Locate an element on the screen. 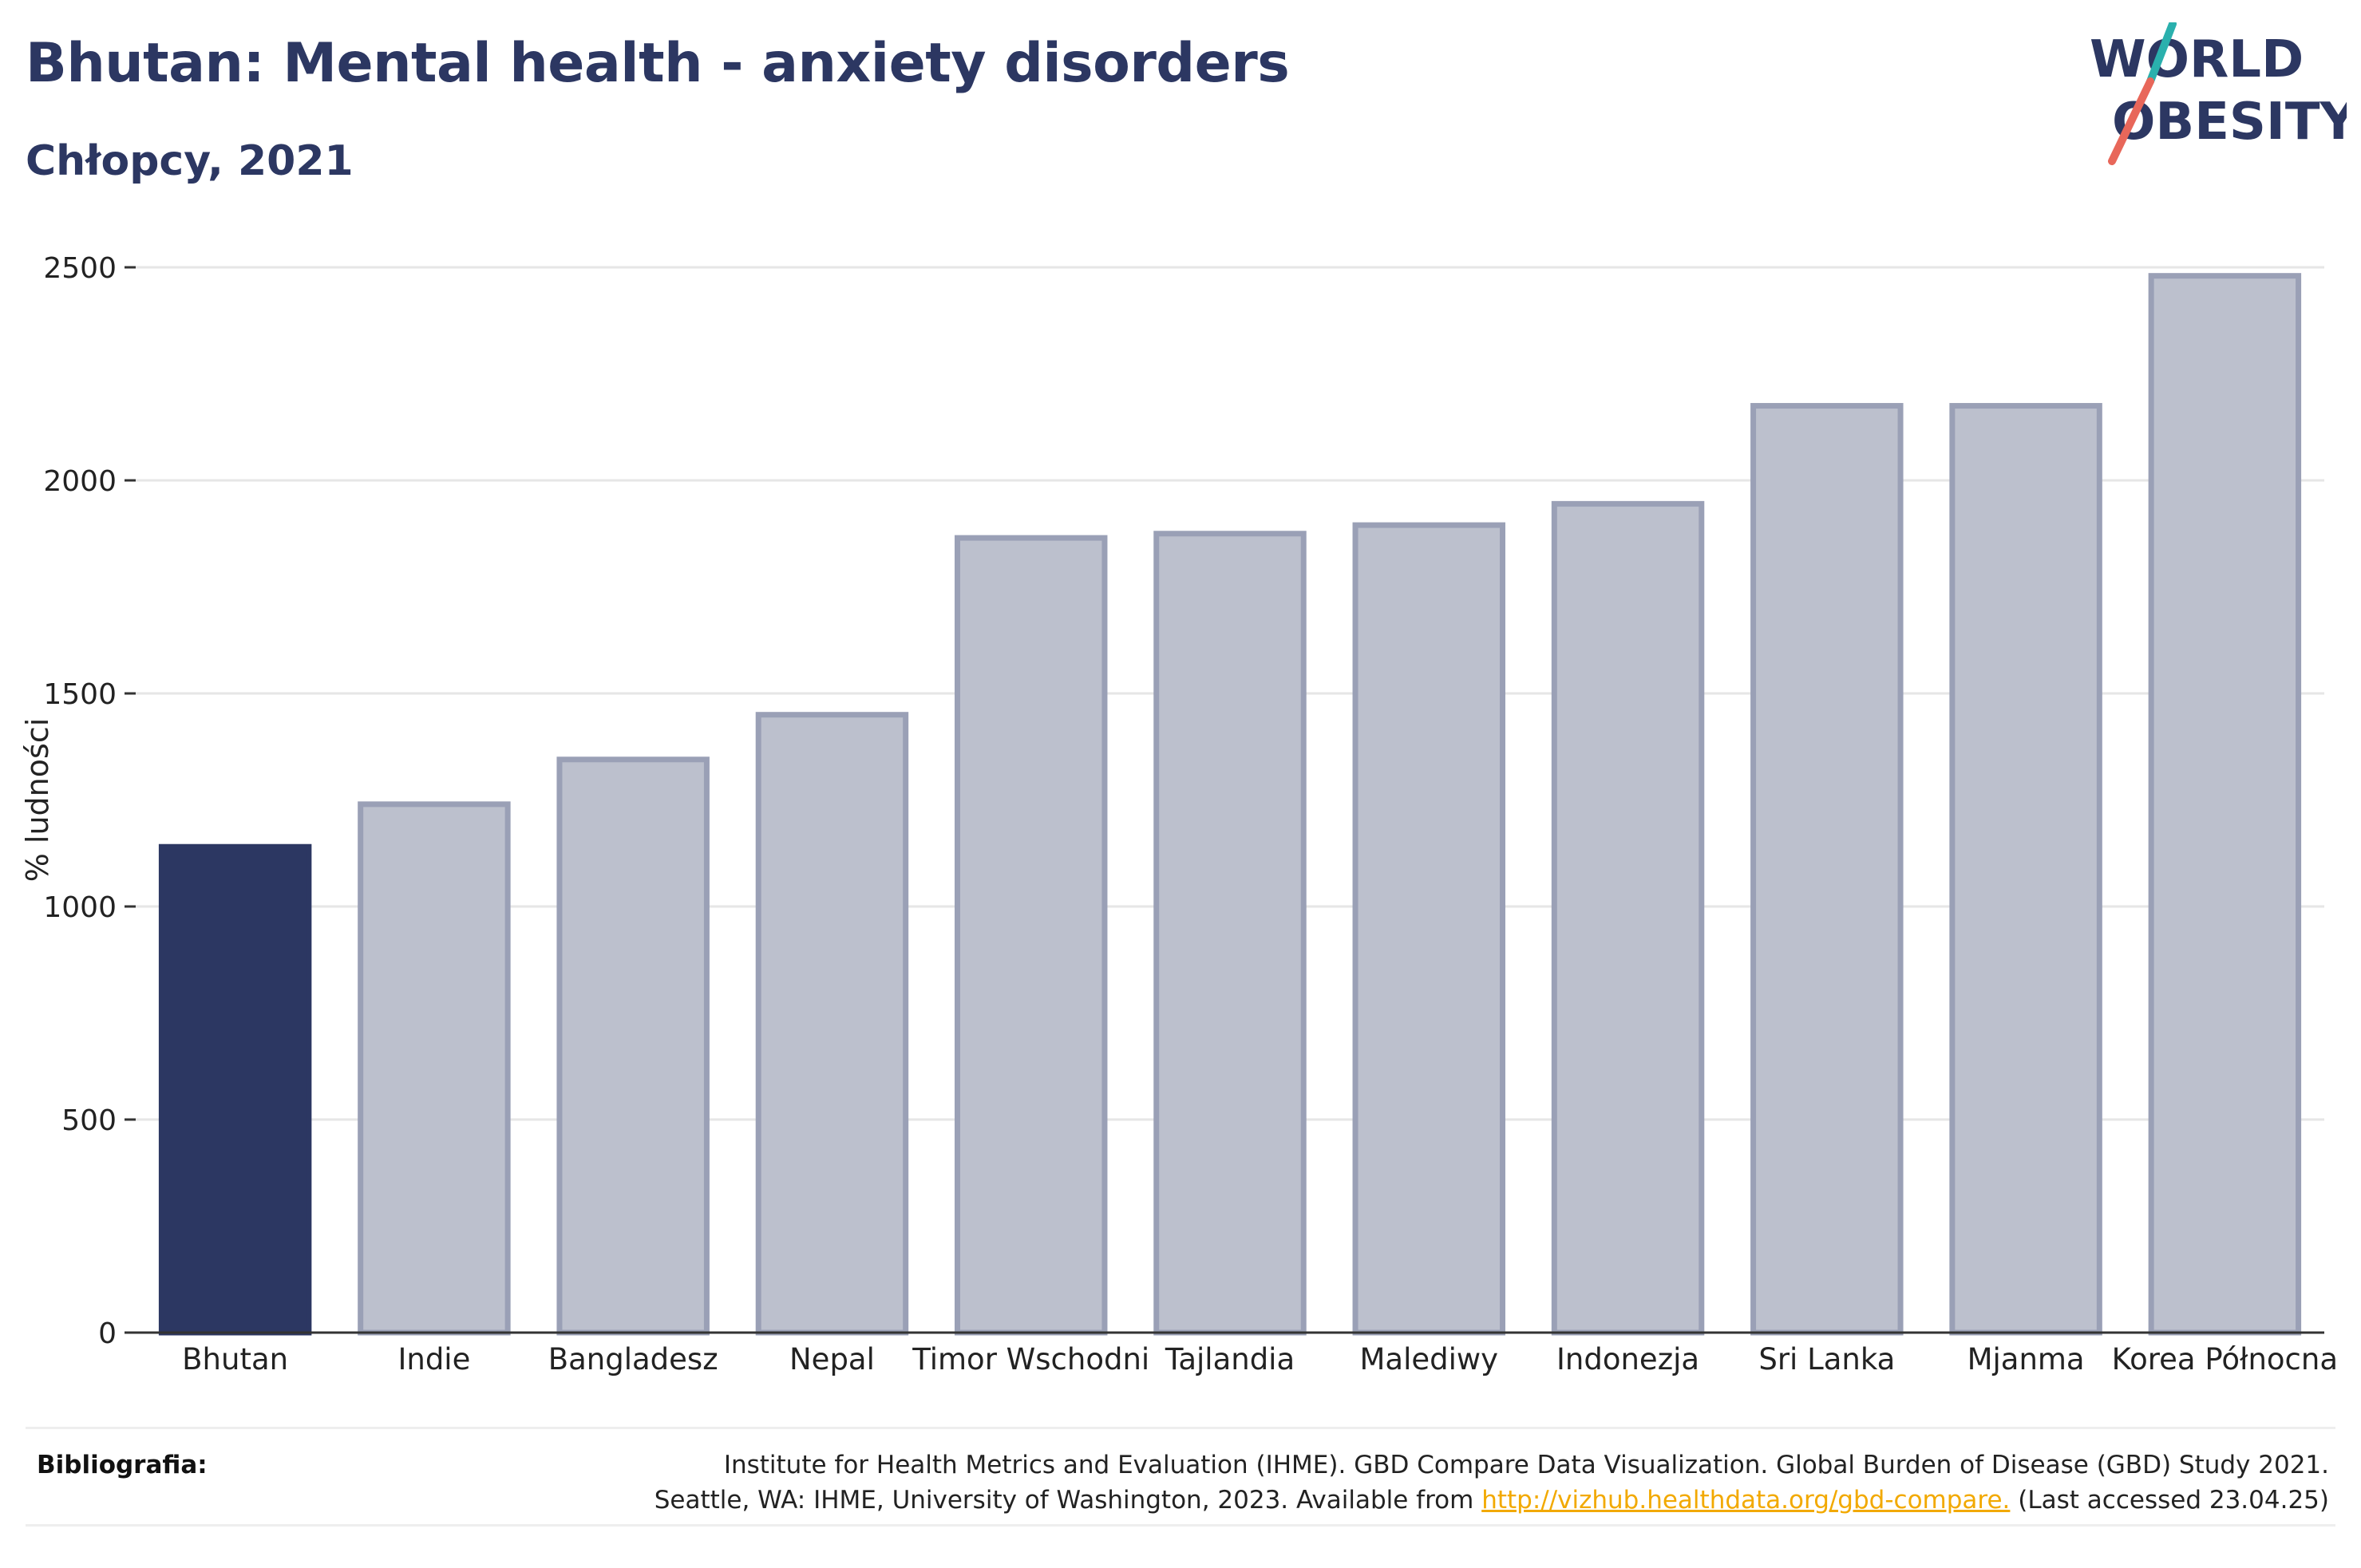  y-tick-label: 2500 is located at coordinates (80, 268).